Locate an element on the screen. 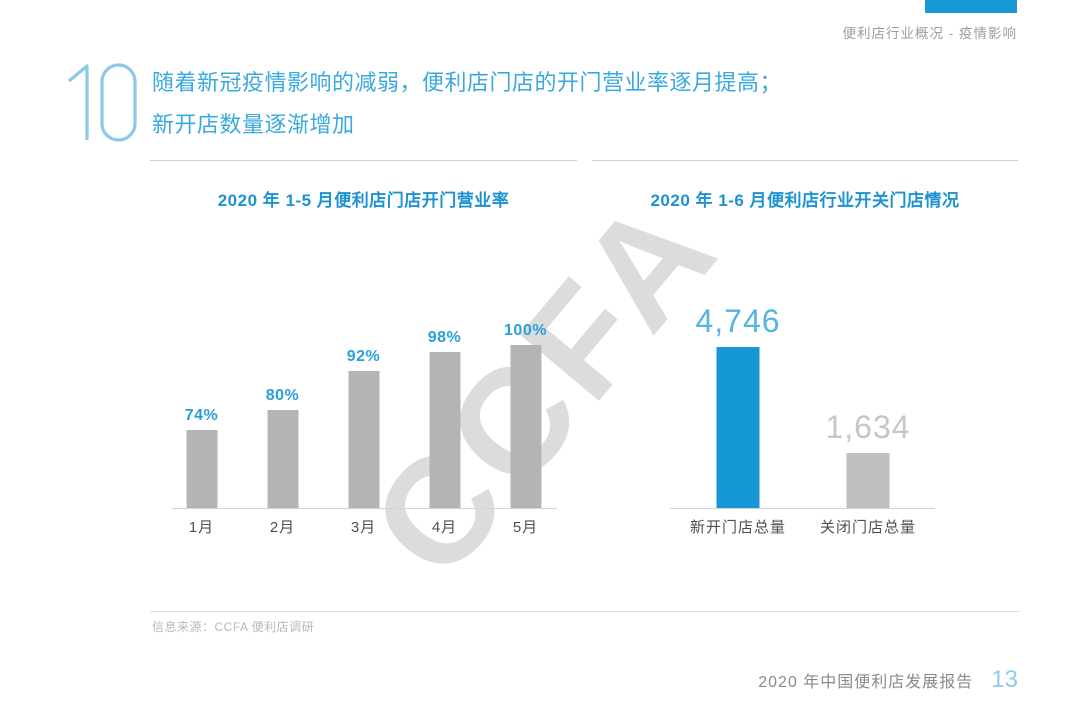 This screenshot has width=1080, height=722. bar-slot: 98% 4月 is located at coordinates (444, 432).